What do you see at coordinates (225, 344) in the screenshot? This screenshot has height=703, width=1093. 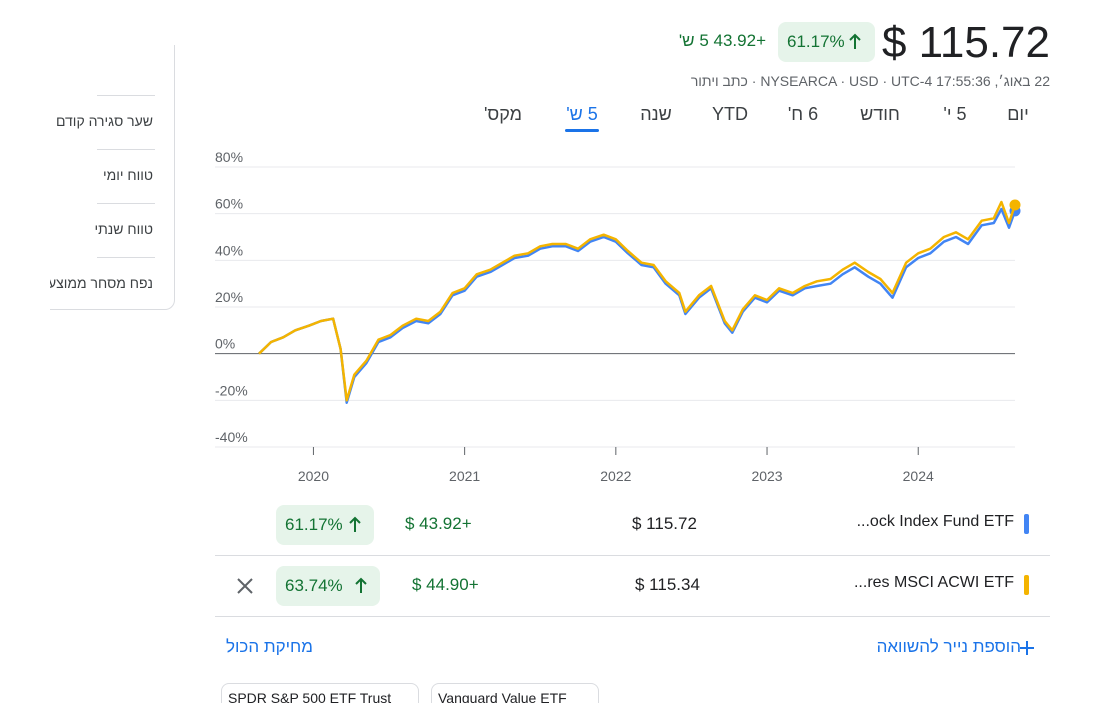 I see `y-tick-label: 0%` at bounding box center [225, 344].